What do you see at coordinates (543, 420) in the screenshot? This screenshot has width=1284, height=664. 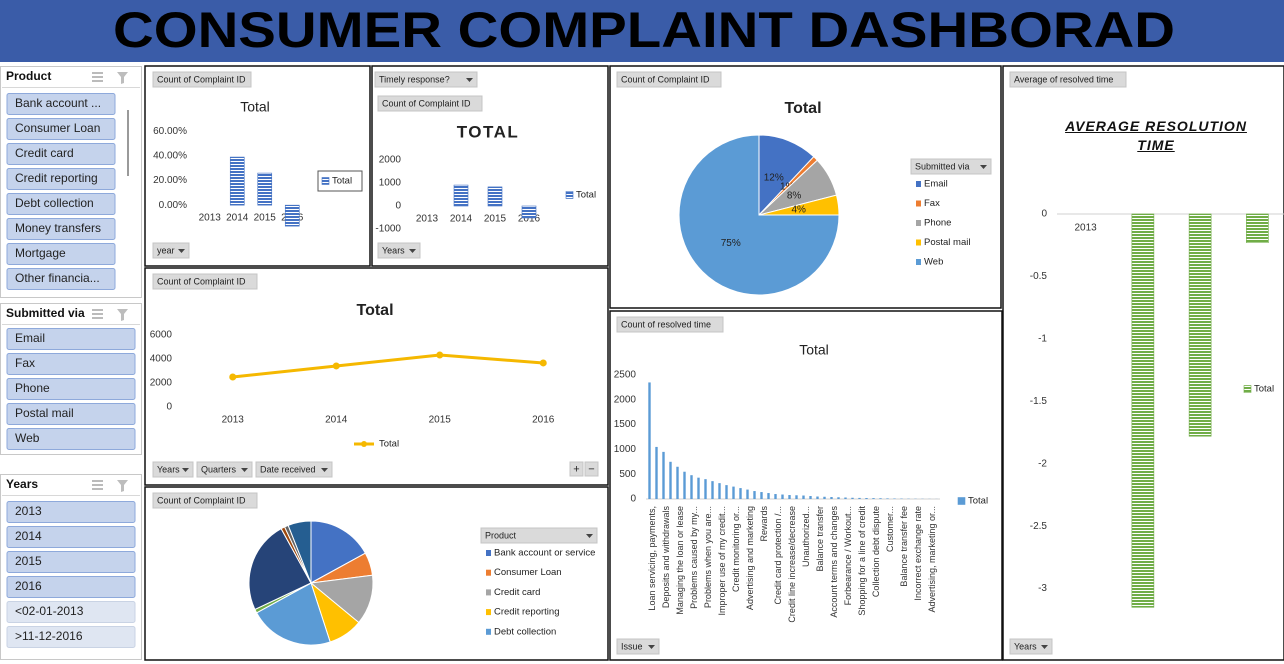 I see `x-tick-label: 2016` at bounding box center [543, 420].